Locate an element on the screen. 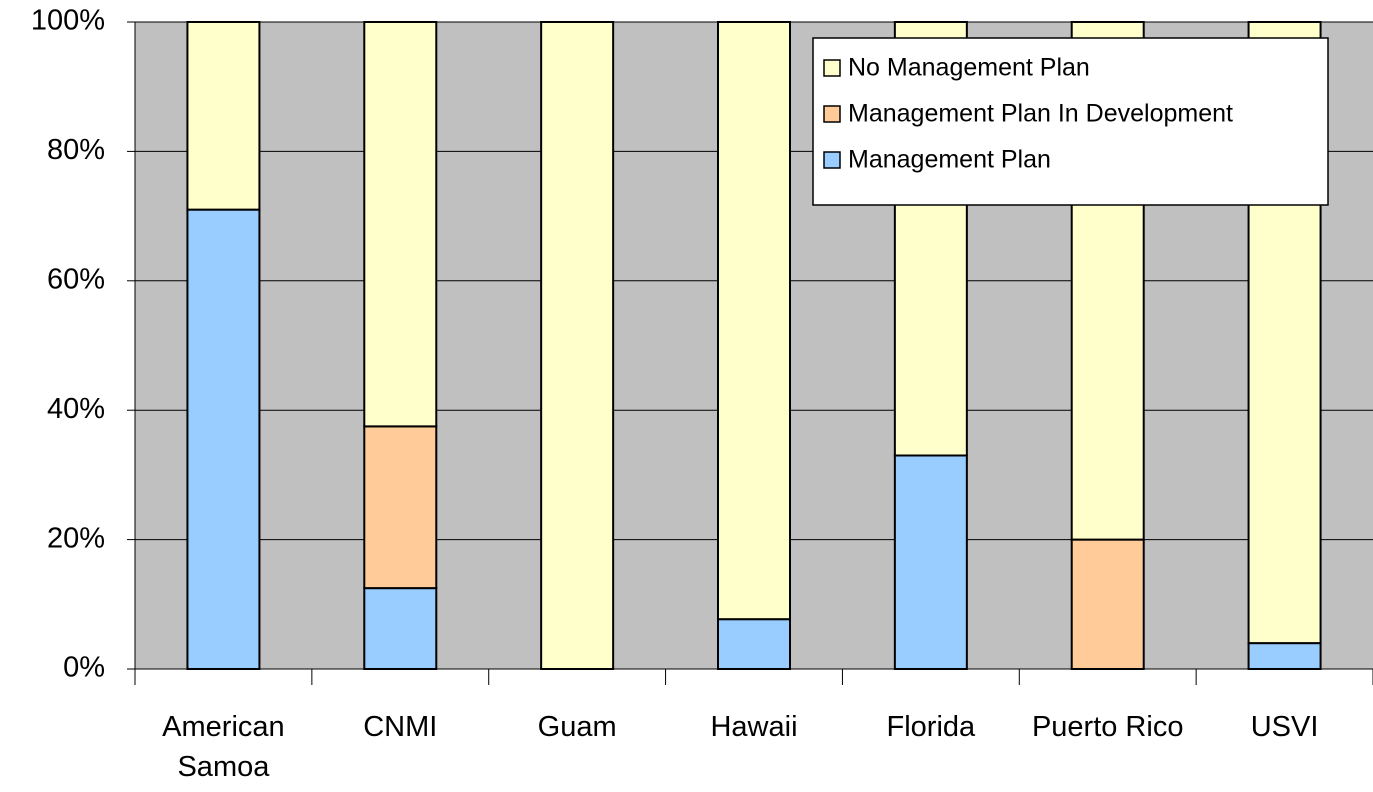  legend is located at coordinates (1070, 121).